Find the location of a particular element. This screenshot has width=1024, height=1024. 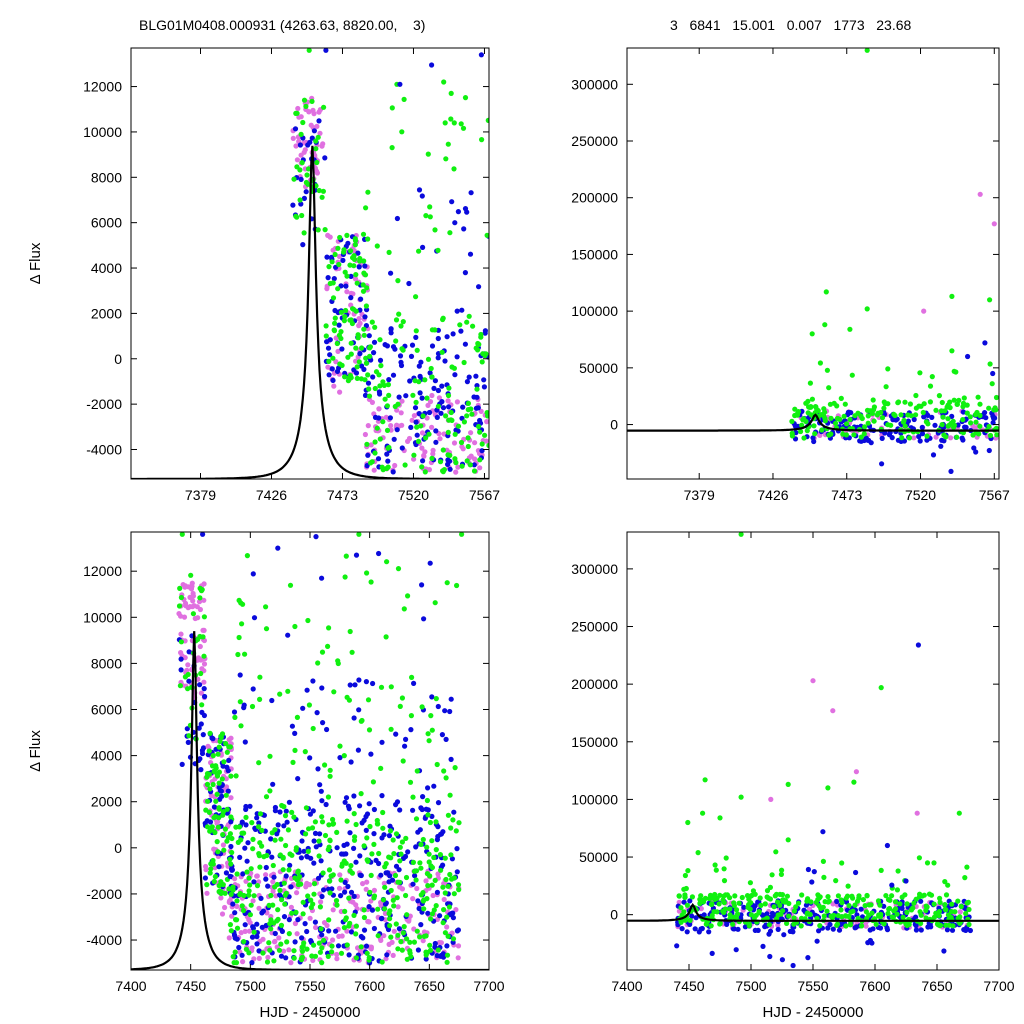

y-tick-label: 250000 is located at coordinates (594, 627).